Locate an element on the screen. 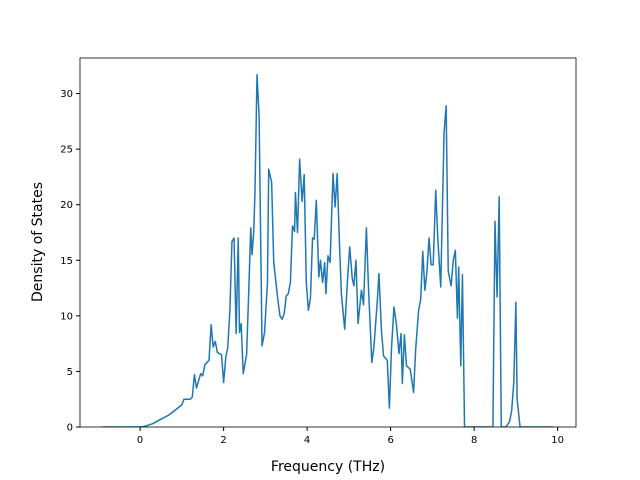 Image resolution: width=640 pixels, height=480 pixels. y-tick-label: 25 is located at coordinates (66, 150).